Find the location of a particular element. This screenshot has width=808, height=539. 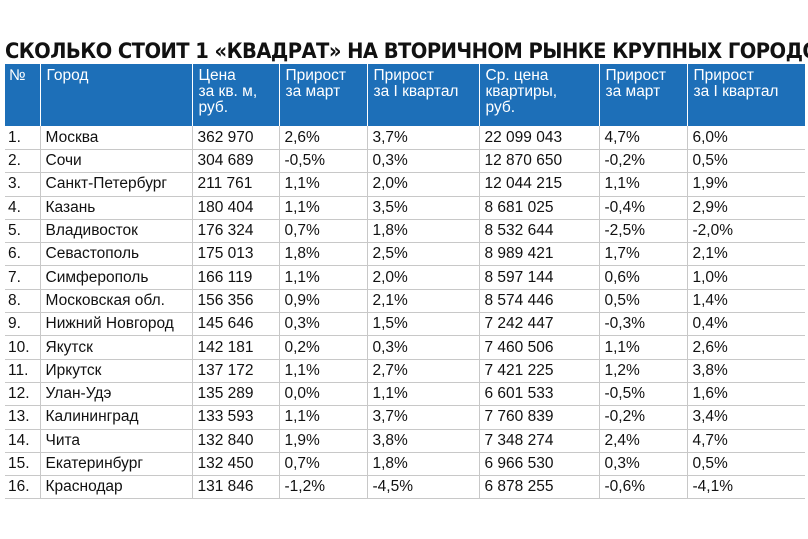

growth-march-cell: 0,0% is located at coordinates (322, 394).